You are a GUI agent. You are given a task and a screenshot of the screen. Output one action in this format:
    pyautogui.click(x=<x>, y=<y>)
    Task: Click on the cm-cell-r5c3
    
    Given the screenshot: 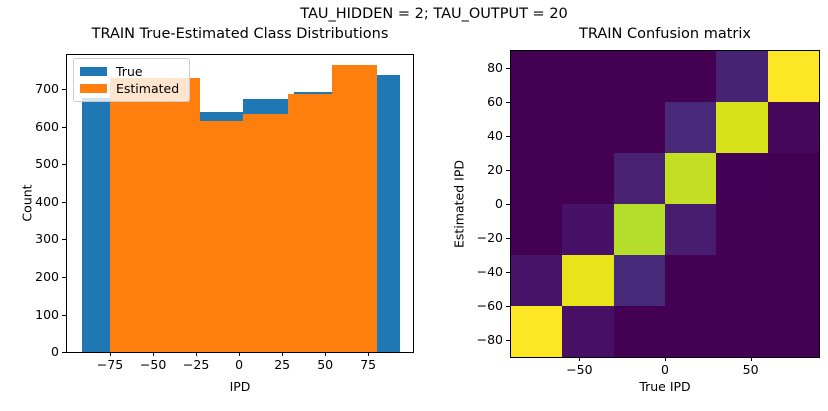 What is the action you would take?
    pyautogui.click(x=691, y=331)
    